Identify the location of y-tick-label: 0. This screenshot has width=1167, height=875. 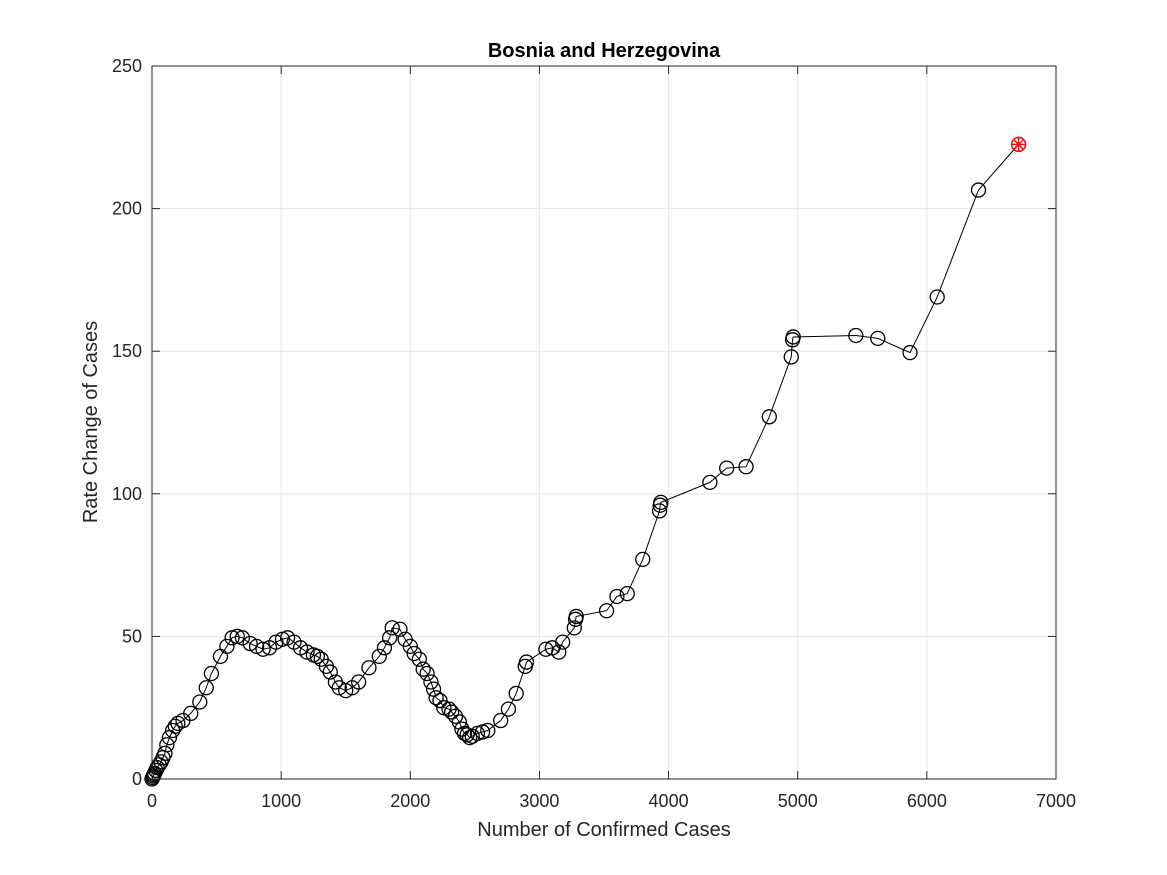
(137, 779).